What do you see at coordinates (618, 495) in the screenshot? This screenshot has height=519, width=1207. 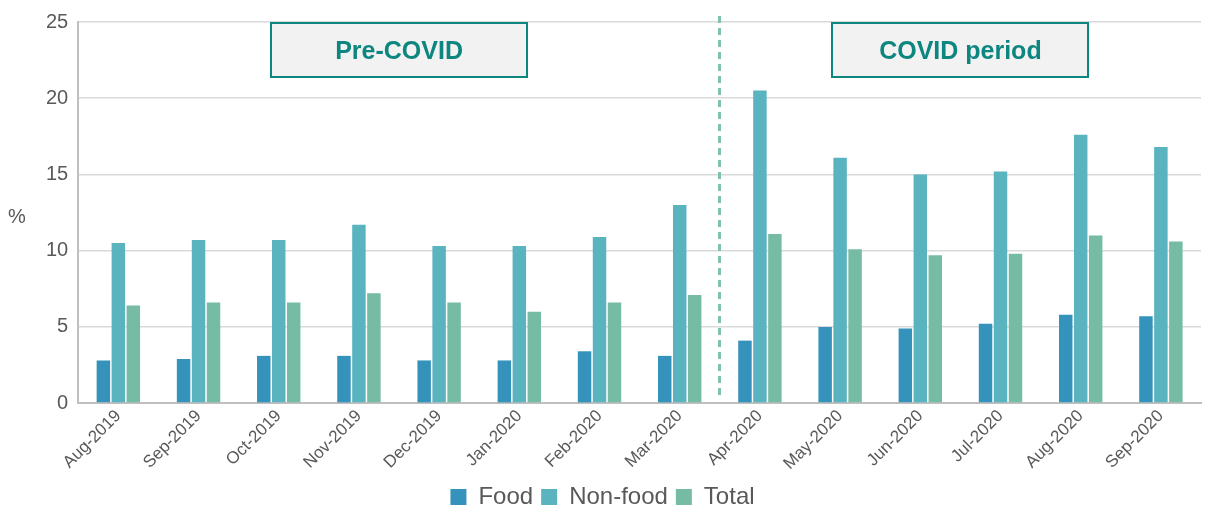 I see `legend-label: Non-food` at bounding box center [618, 495].